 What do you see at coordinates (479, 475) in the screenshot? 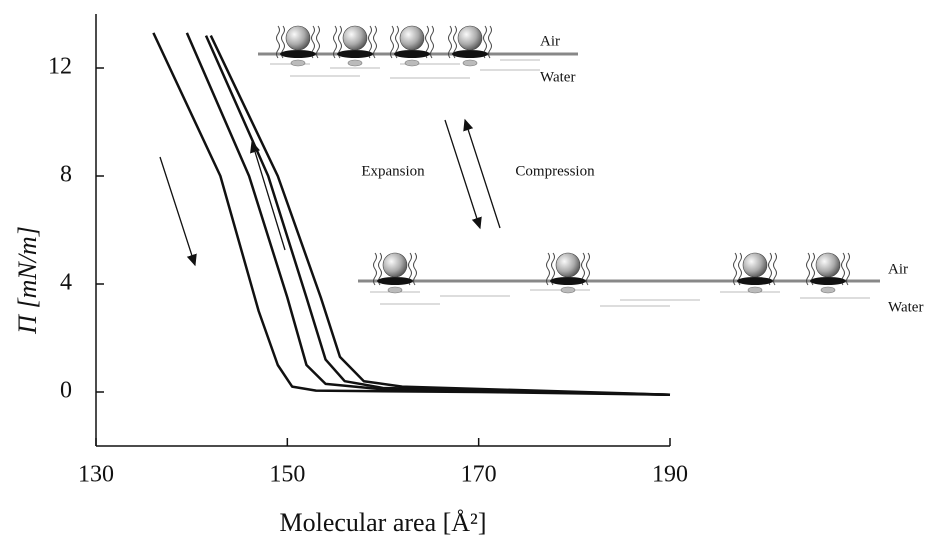
I see `x-tick-label: 170` at bounding box center [479, 475].